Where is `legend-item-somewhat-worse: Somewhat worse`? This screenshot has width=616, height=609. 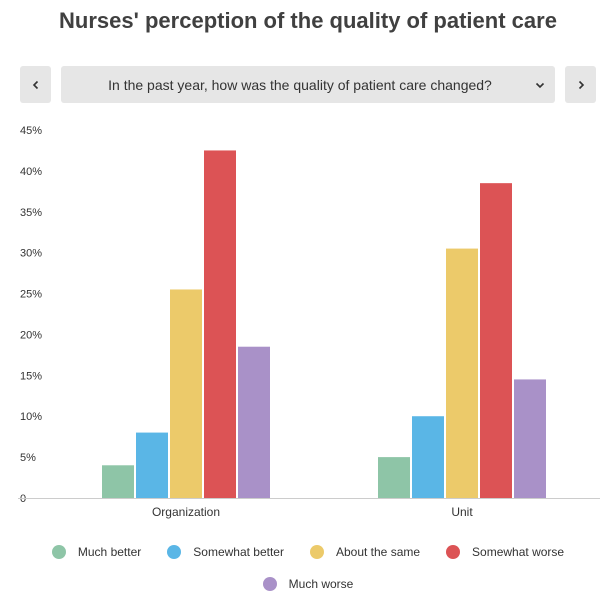 legend-item-somewhat-worse: Somewhat worse is located at coordinates (505, 552).